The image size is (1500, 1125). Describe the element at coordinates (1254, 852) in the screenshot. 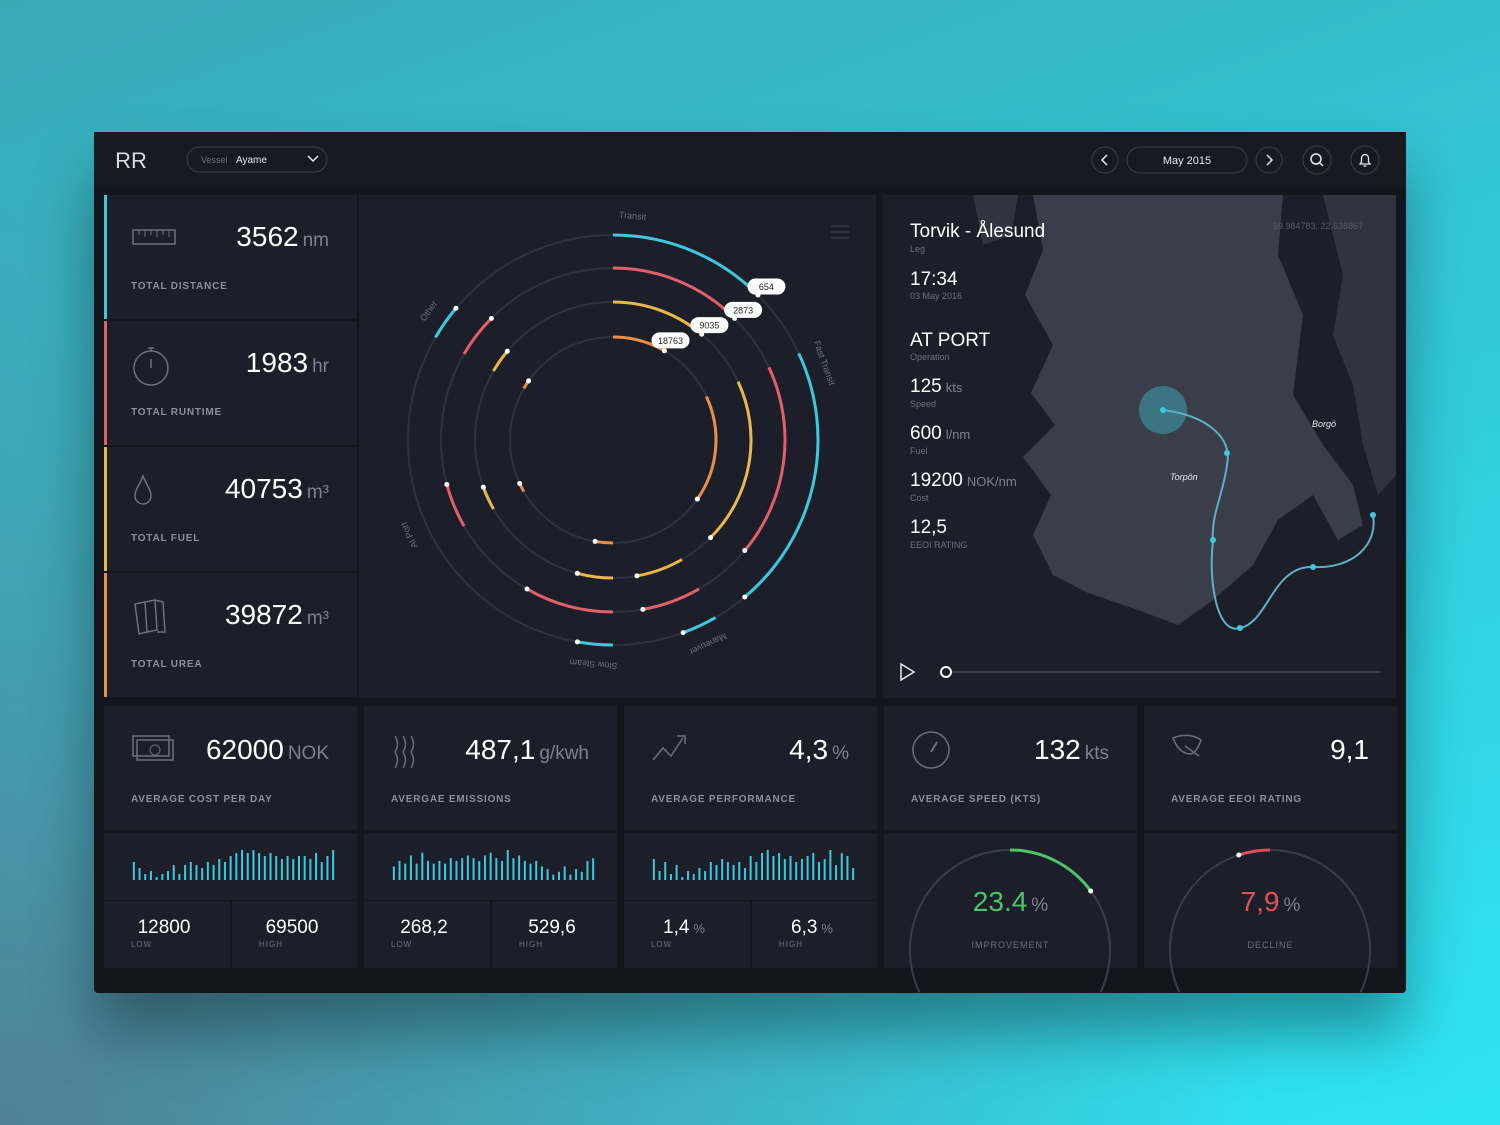

I see `gauge-arc` at that location.